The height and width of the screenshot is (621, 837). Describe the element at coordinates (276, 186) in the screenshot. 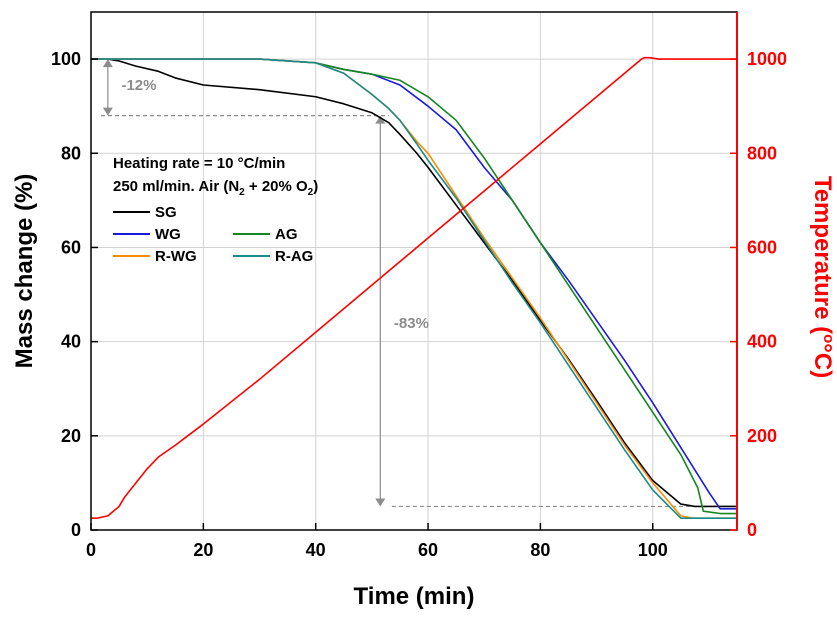

I see `info-line-part: + 20% O` at that location.